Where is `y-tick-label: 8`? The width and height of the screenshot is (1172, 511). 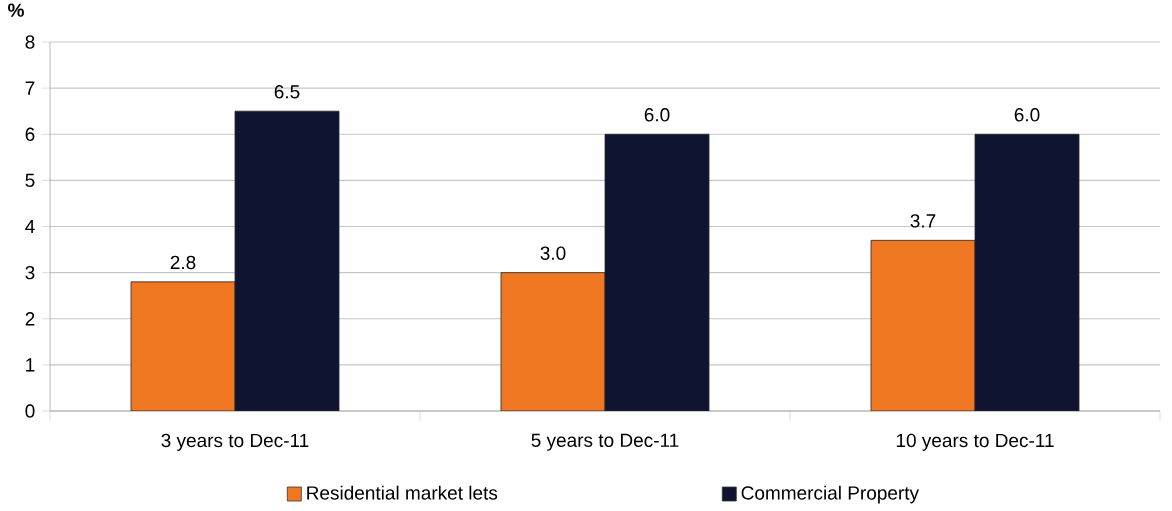
y-tick-label: 8 is located at coordinates (30, 42).